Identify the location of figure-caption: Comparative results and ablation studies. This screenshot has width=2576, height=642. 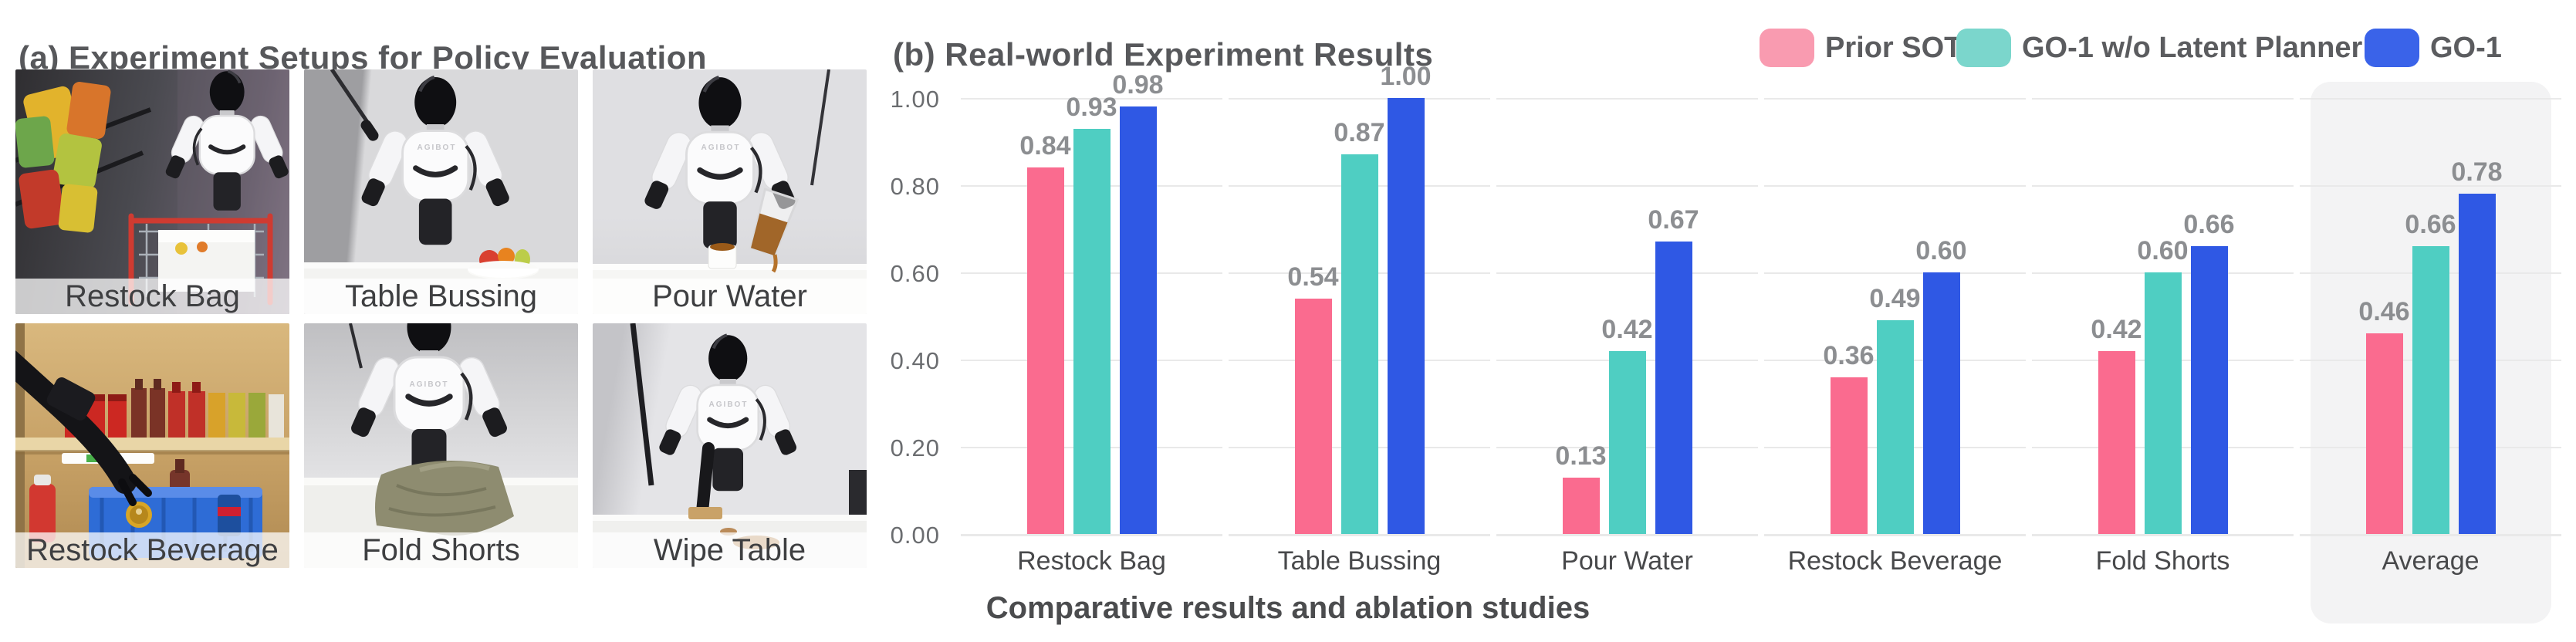
(1288, 608).